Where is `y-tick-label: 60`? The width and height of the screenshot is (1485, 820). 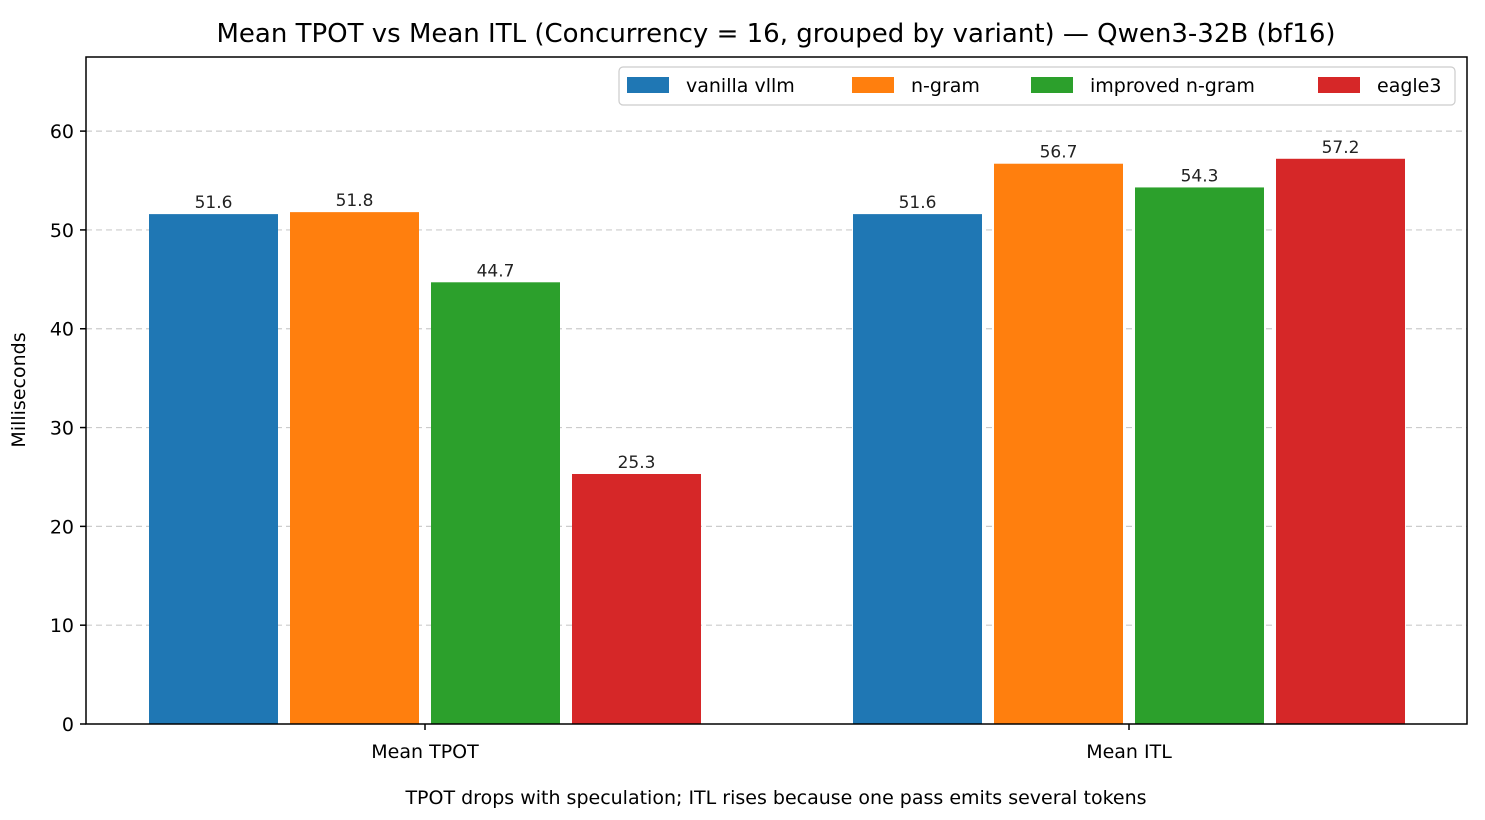
y-tick-label: 60 is located at coordinates (62, 132).